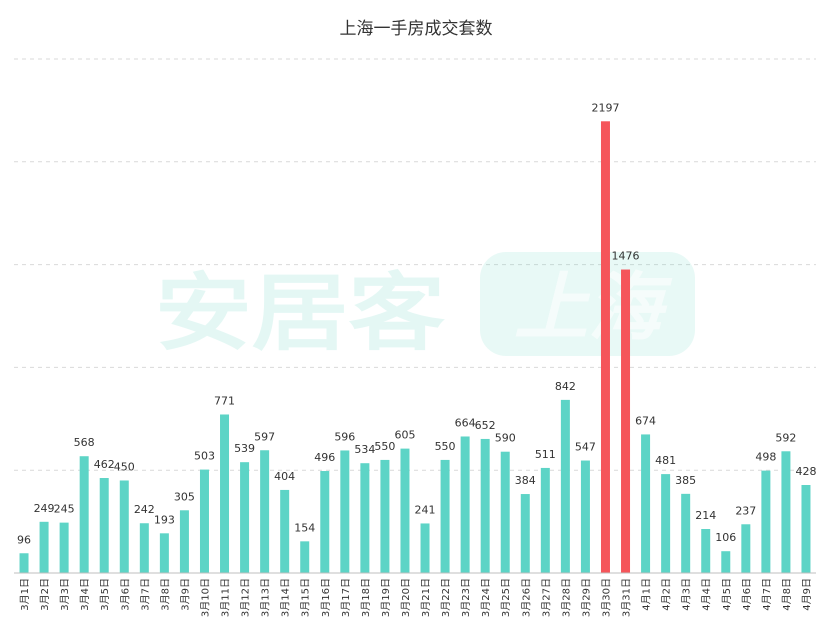  What do you see at coordinates (165, 594) in the screenshot?
I see `x-tick-label: 3月8日` at bounding box center [165, 594].